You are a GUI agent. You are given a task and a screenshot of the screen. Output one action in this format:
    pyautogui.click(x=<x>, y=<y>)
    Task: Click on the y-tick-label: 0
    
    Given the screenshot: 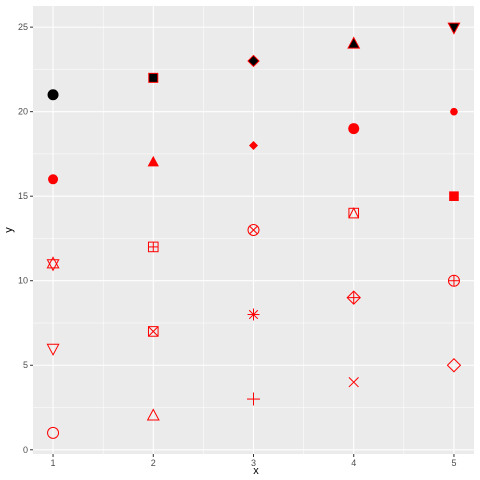 What is the action you would take?
    pyautogui.click(x=25, y=450)
    